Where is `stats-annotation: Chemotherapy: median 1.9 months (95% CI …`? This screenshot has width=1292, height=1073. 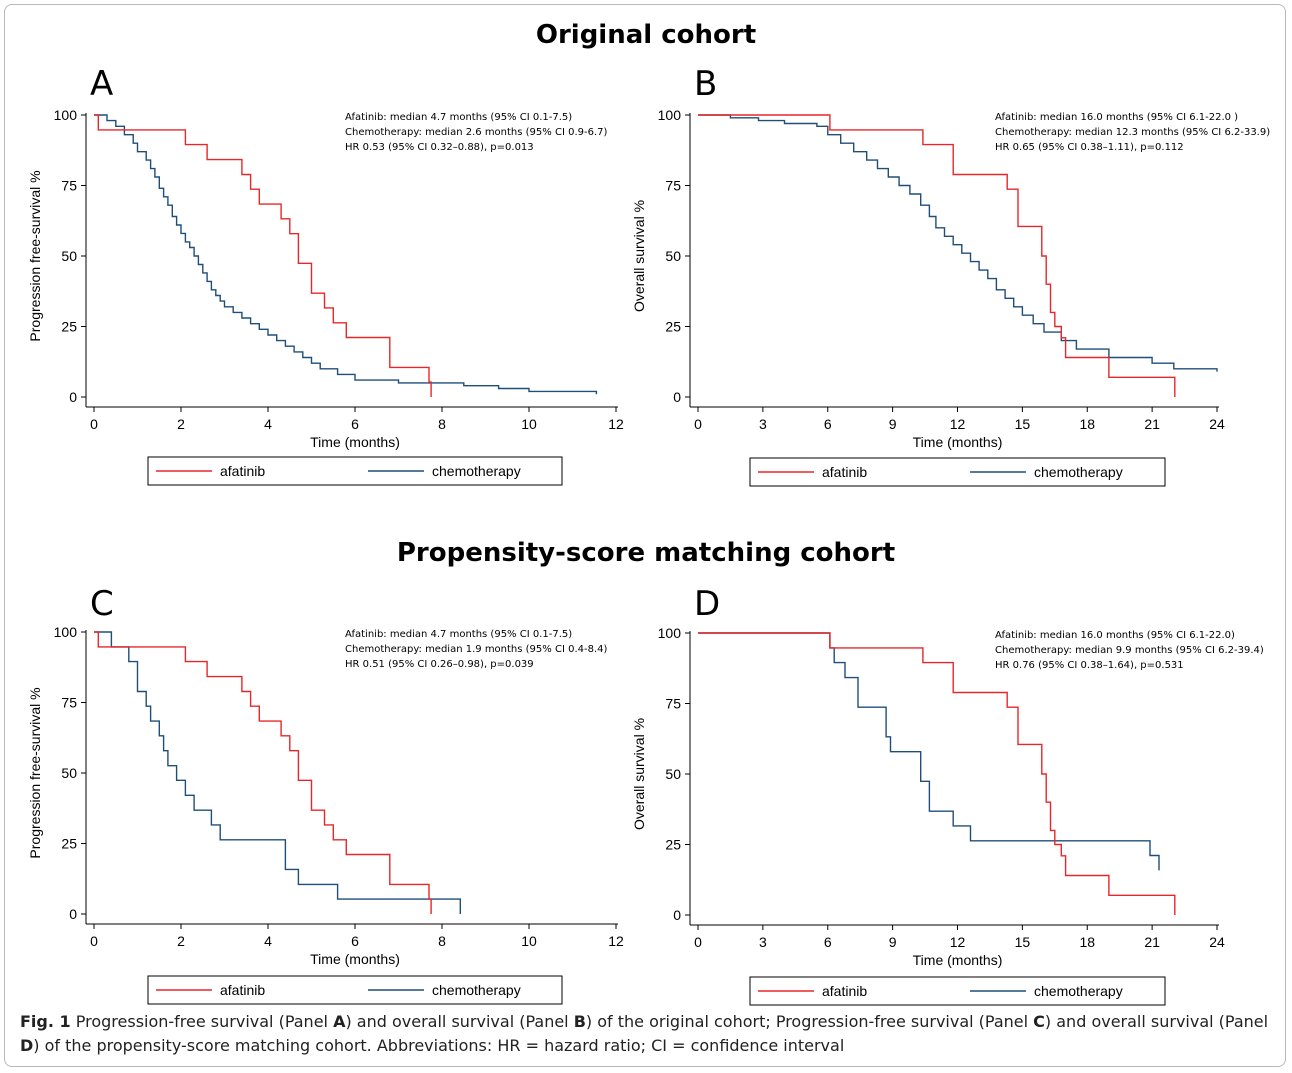 stats-annotation: Chemotherapy: median 1.9 months (95% CI … is located at coordinates (476, 649).